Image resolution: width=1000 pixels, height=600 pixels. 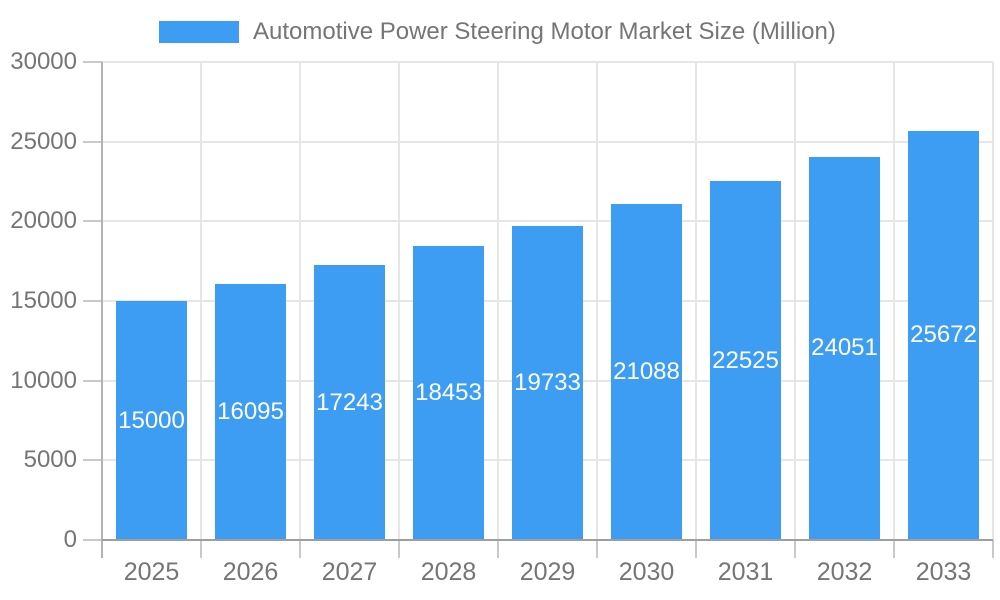 I want to click on x-axis-line, so click(x=547, y=540).